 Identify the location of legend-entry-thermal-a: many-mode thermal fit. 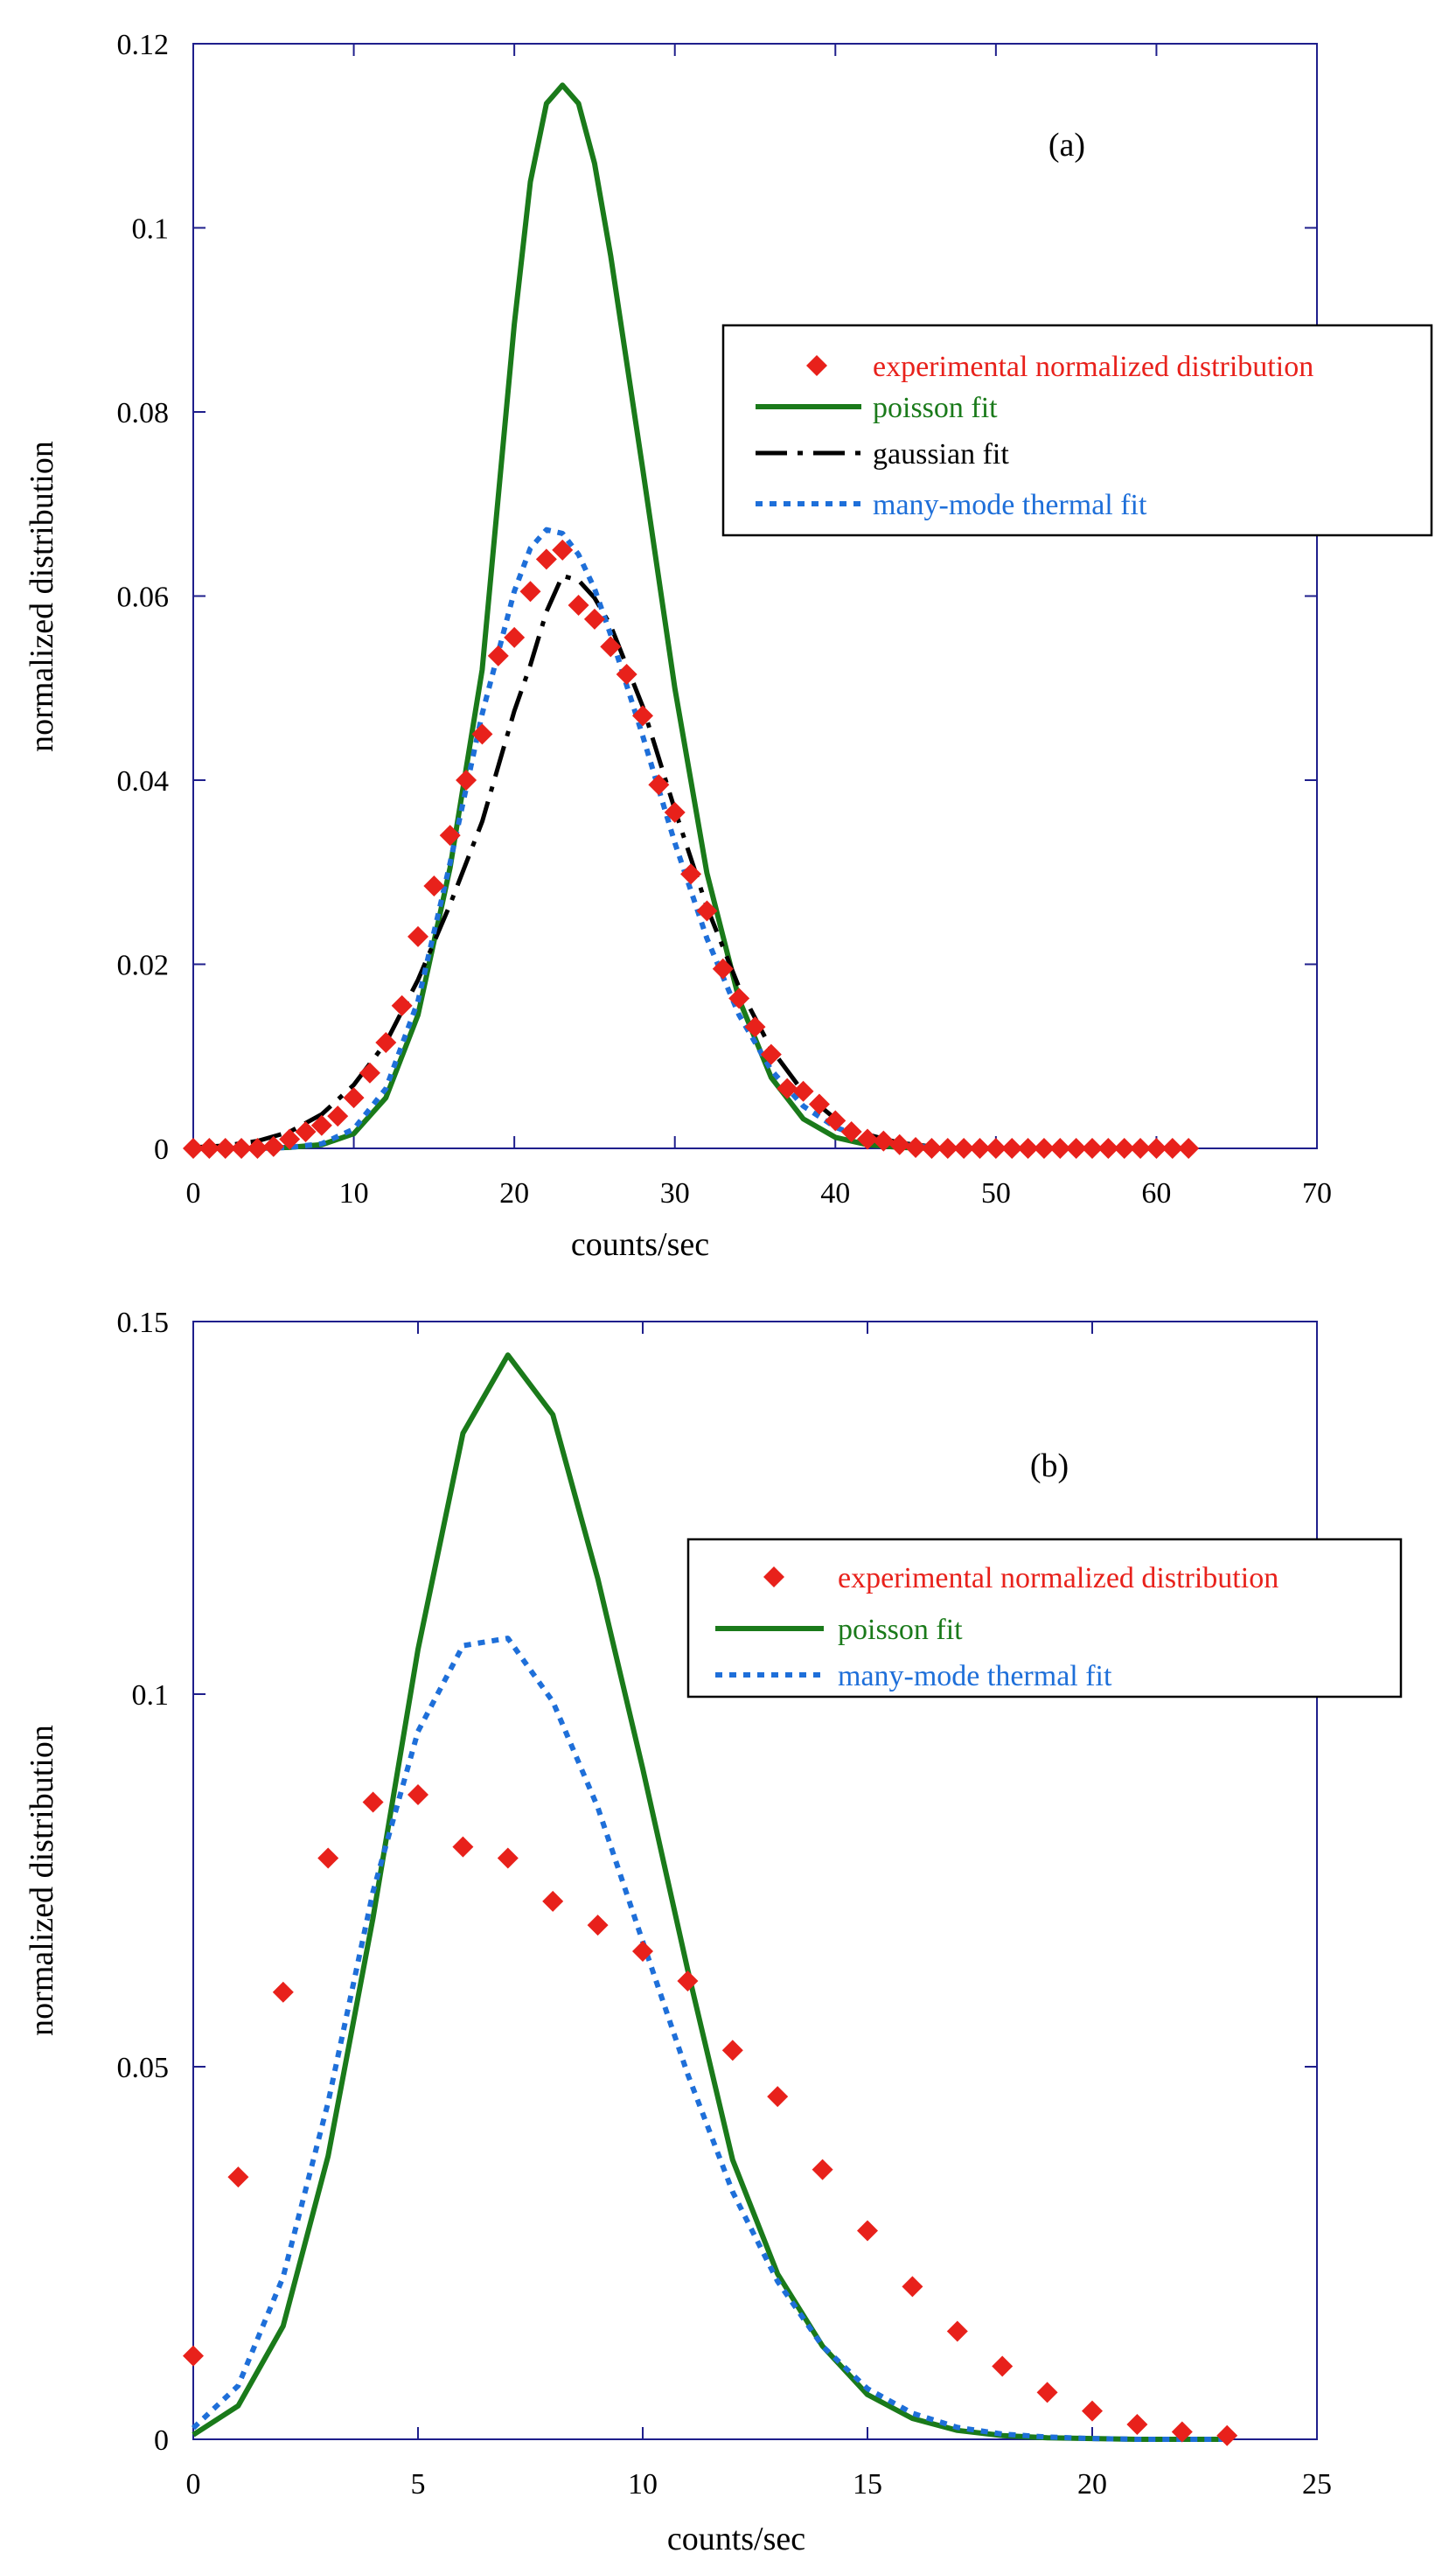
(951, 505).